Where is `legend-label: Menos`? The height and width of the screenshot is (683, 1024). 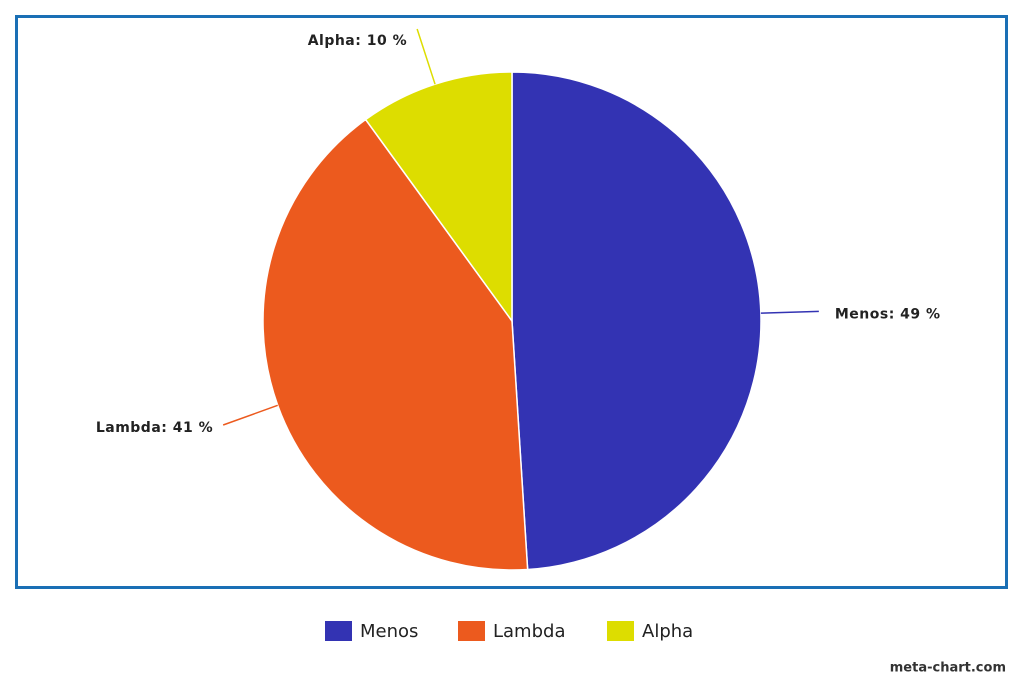 legend-label: Menos is located at coordinates (389, 631).